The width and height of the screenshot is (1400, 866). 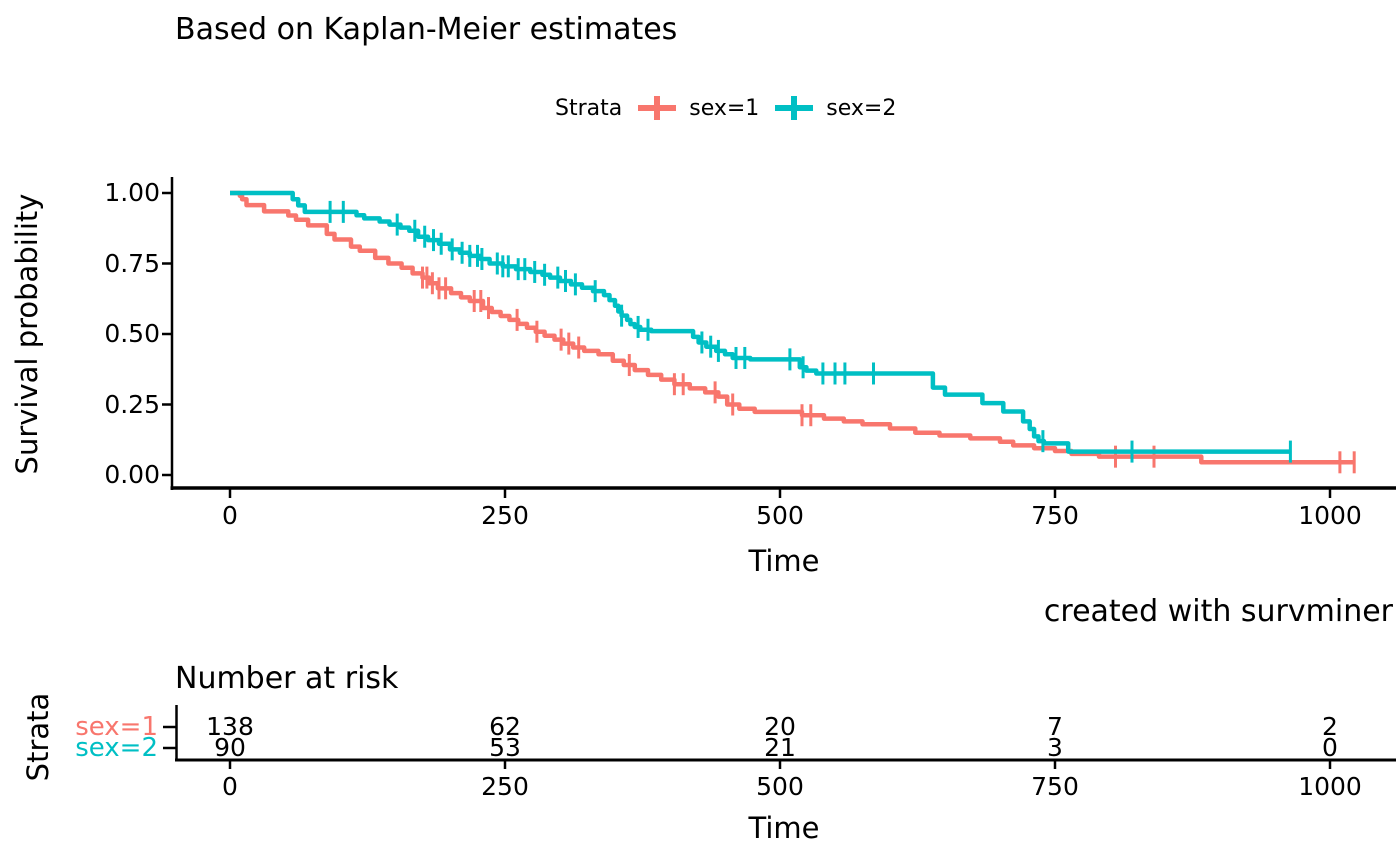 I want to click on page-title: Based on Kaplan-Meier estimates, so click(x=426, y=29).